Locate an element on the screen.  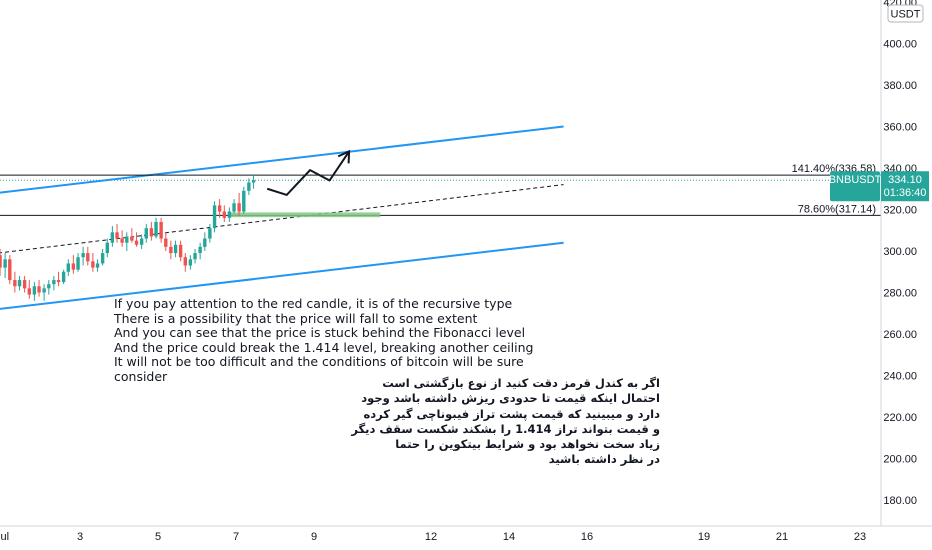
channel-upper-line is located at coordinates (282, 159).